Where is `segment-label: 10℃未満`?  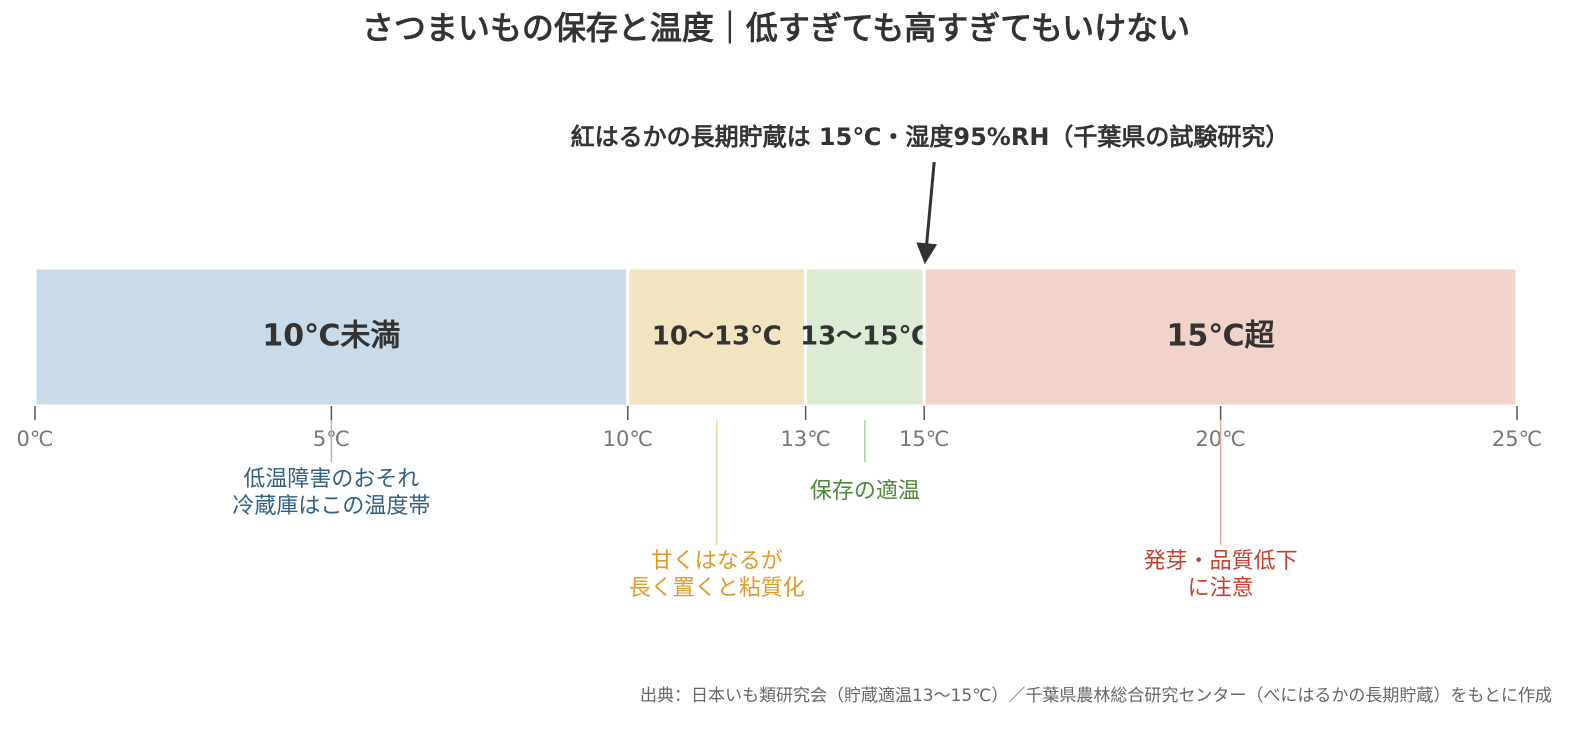
segment-label: 10℃未満 is located at coordinates (331, 336).